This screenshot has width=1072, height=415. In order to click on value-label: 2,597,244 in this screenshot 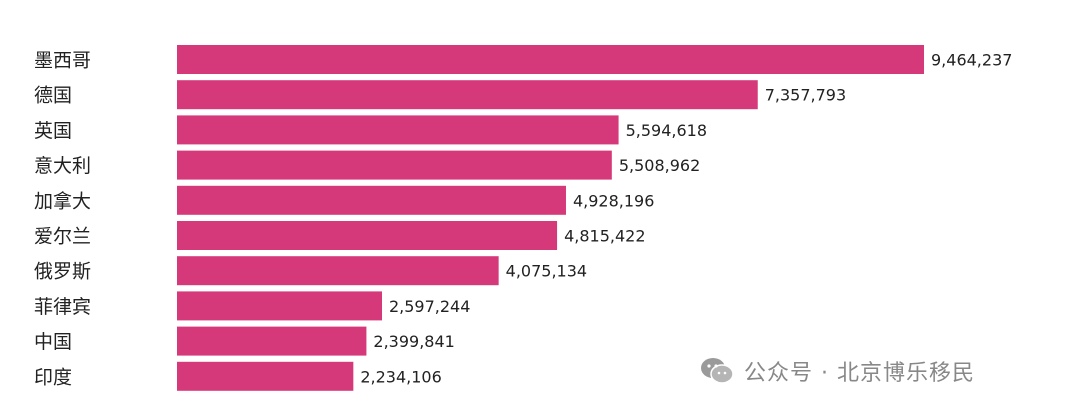, I will do `click(429, 306)`.